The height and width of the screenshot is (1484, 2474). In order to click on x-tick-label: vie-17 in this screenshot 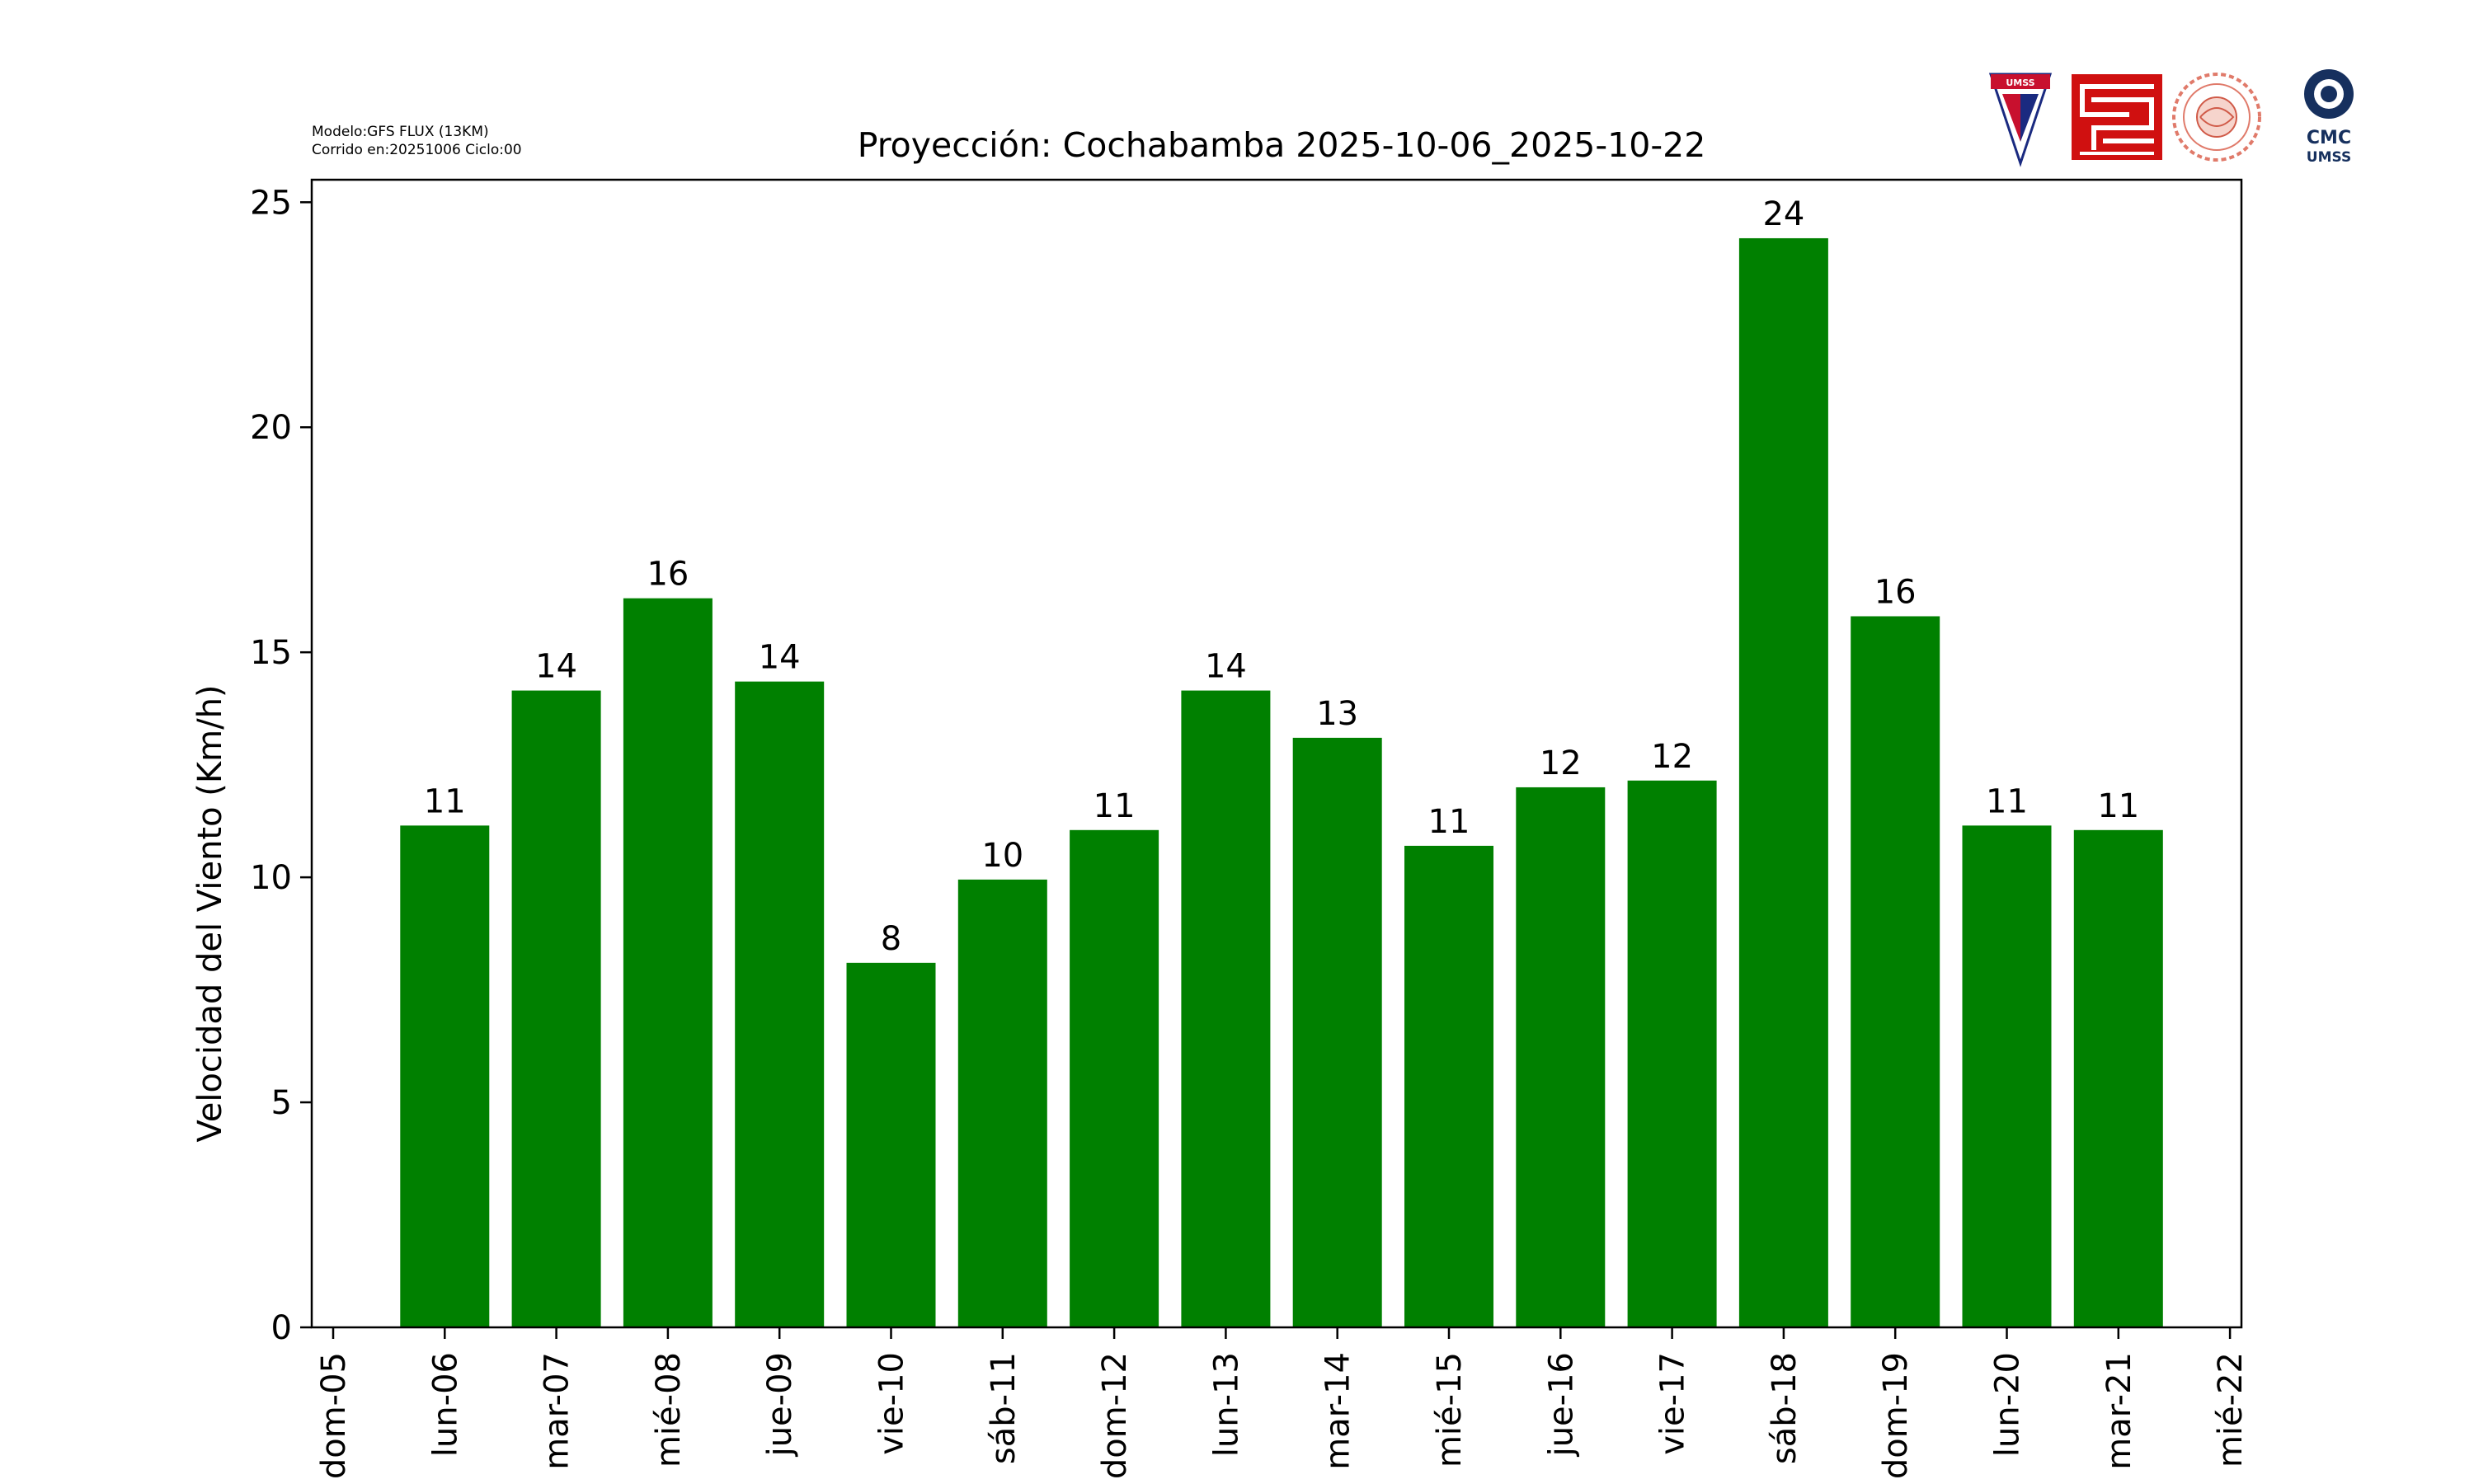, I will do `click(1673, 1403)`.